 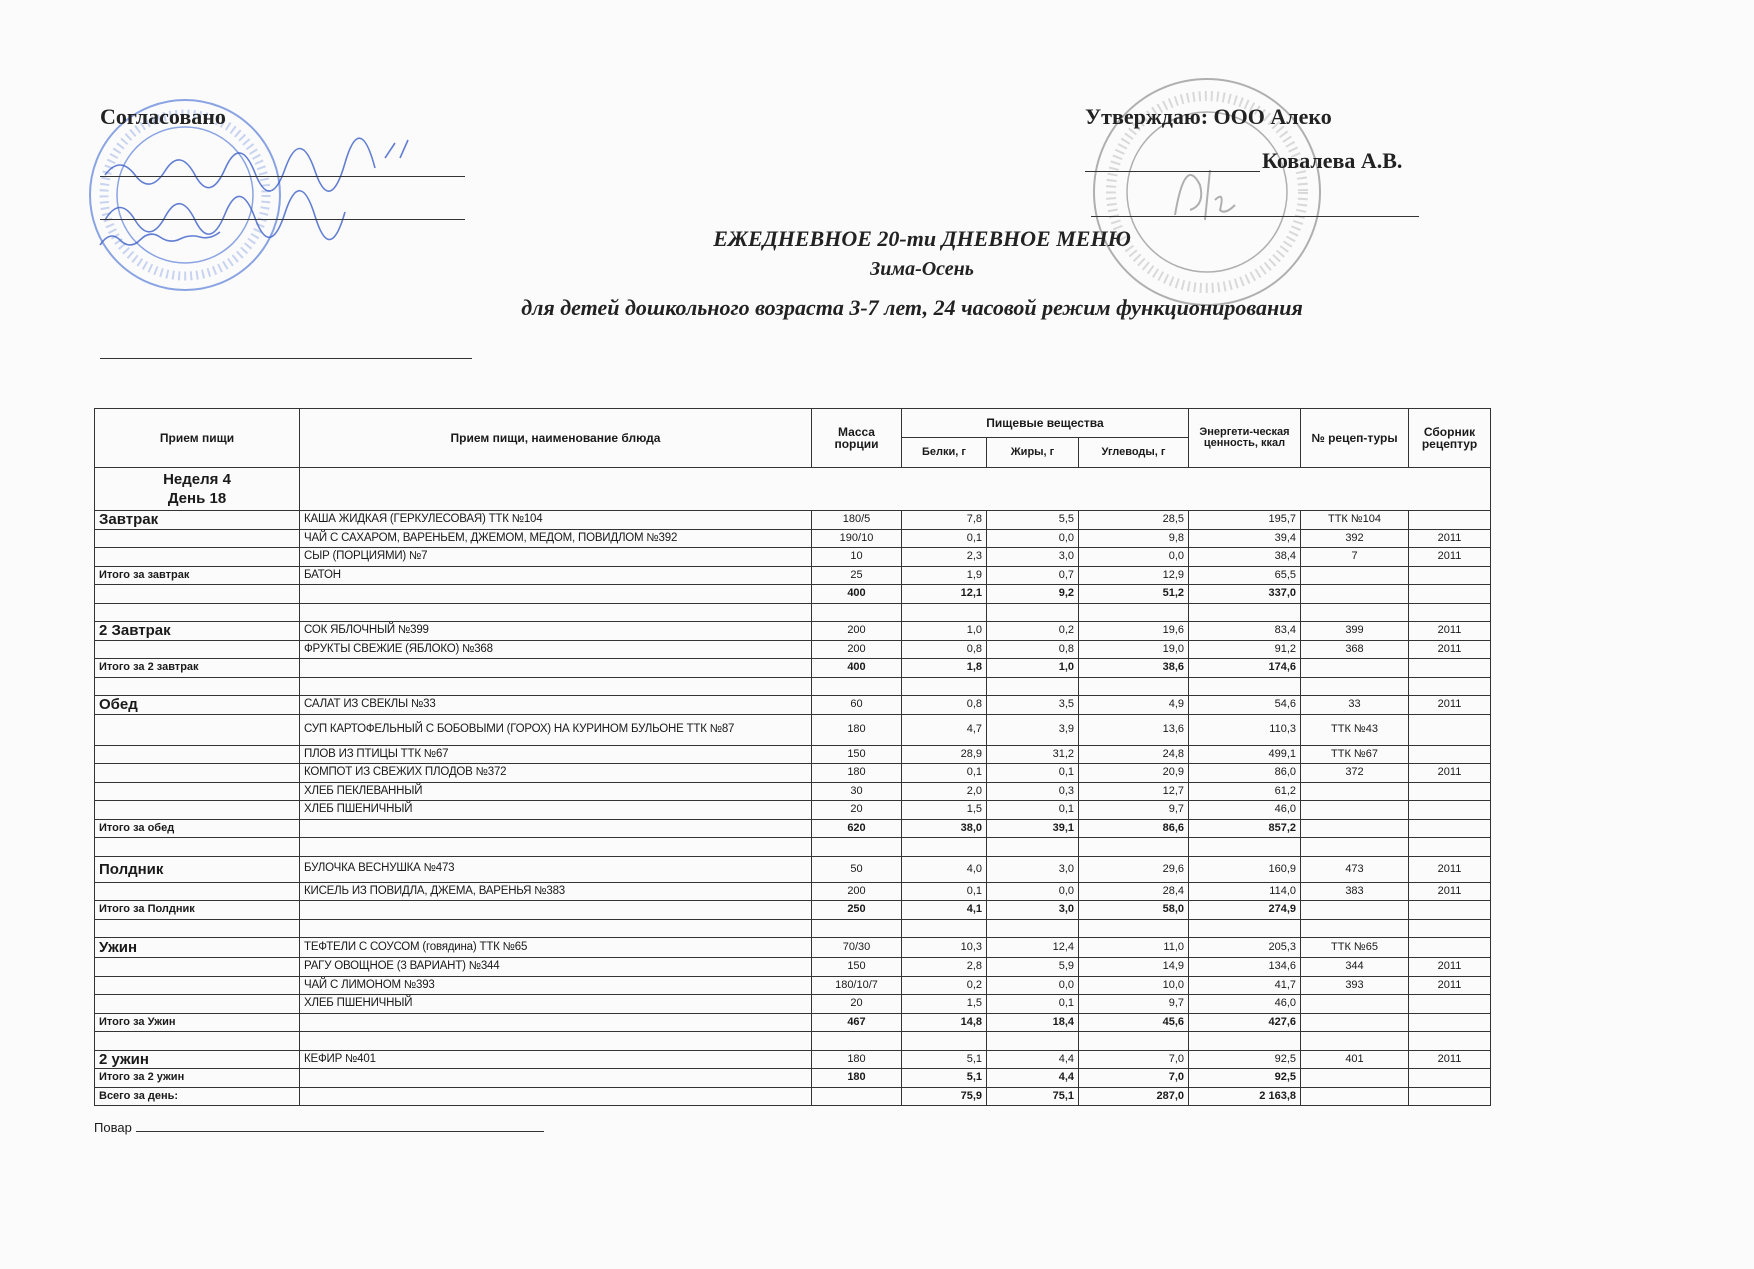 What do you see at coordinates (1449, 438) in the screenshot?
I see `header-collection: Сборник рецептур` at bounding box center [1449, 438].